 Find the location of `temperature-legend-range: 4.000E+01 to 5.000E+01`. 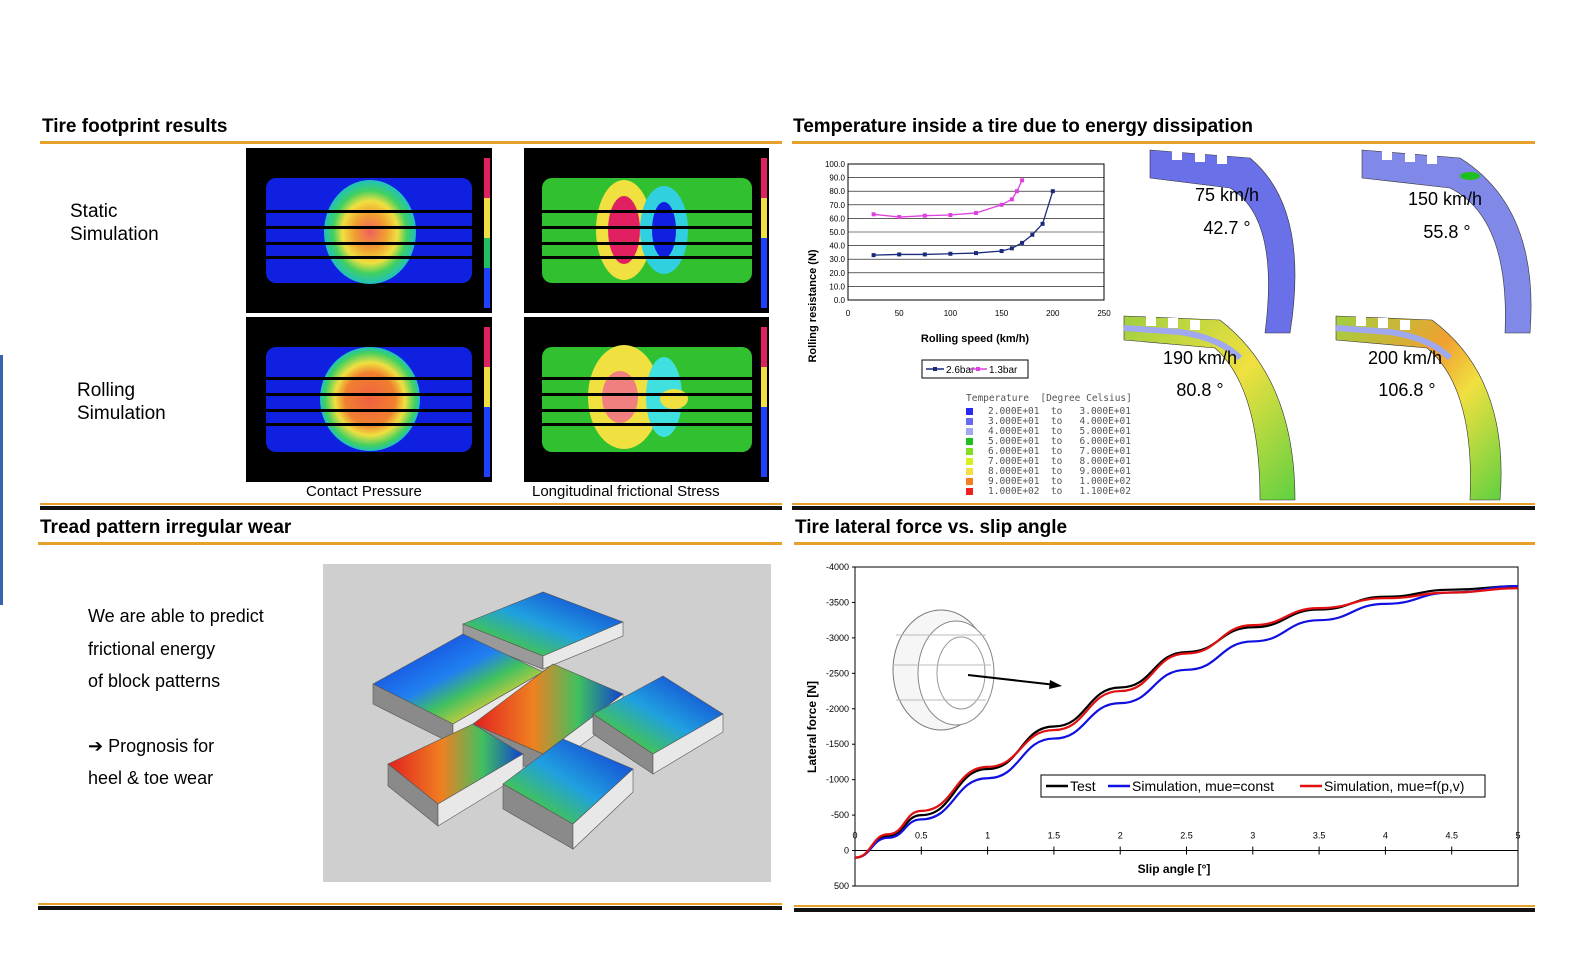

temperature-legend-range: 4.000E+01 to 5.000E+01 is located at coordinates (1059, 431).